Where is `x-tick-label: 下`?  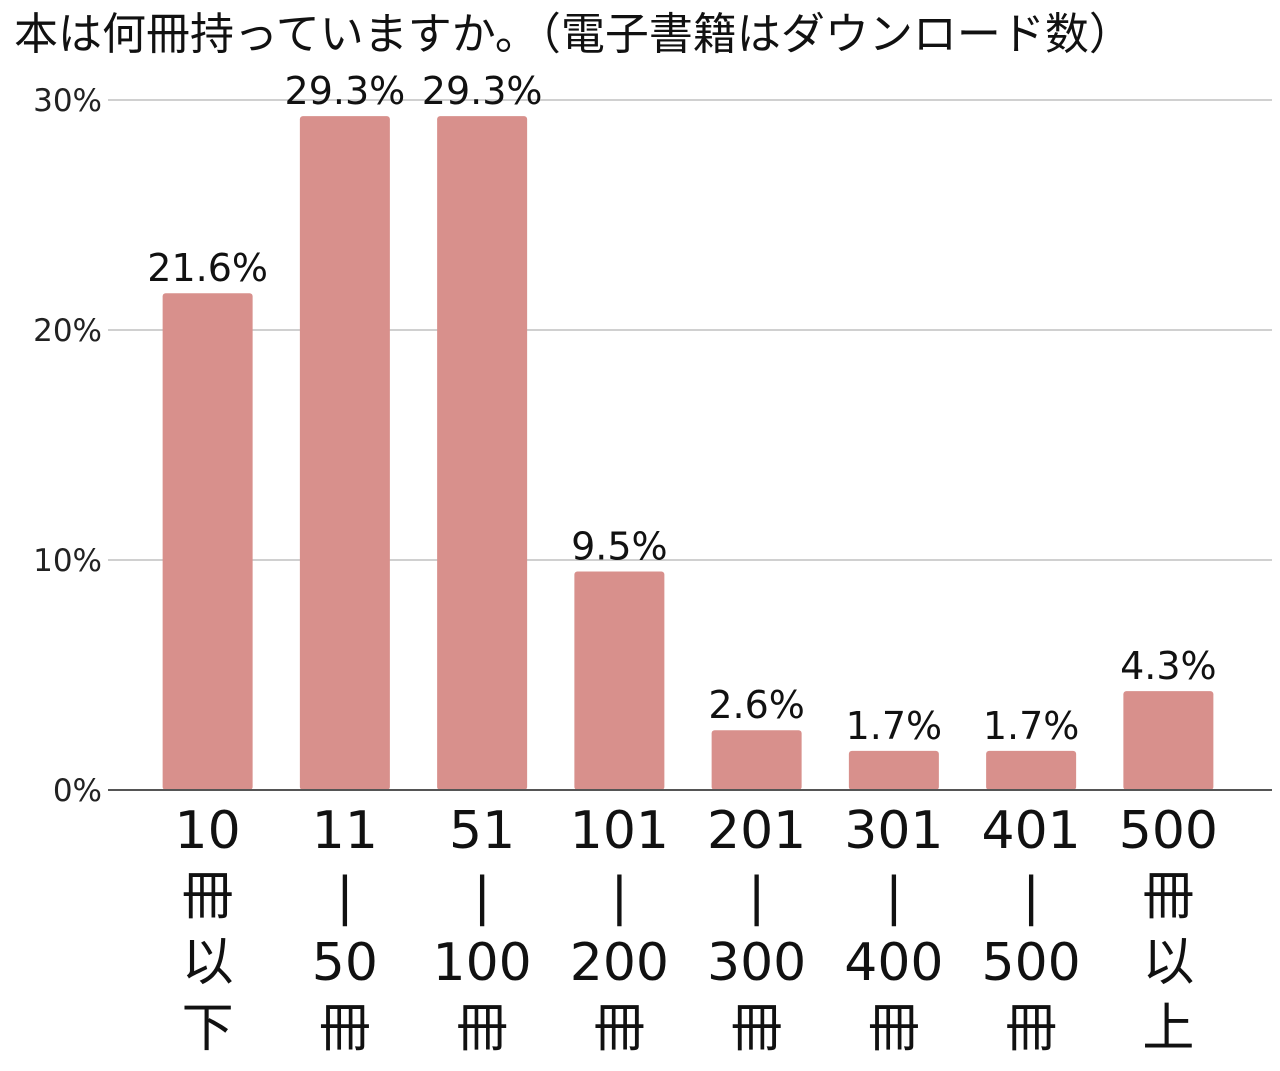
x-tick-label: 下 is located at coordinates (208, 1029).